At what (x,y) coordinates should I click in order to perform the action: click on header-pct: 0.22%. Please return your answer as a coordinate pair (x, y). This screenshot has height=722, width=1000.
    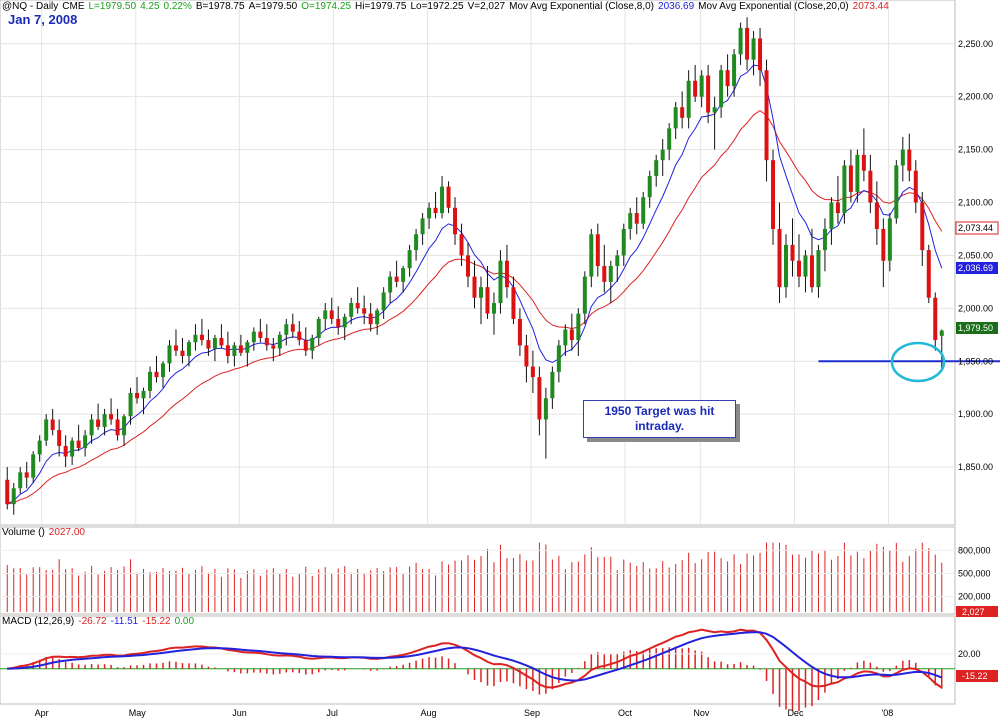
    Looking at the image, I should click on (178, 6).